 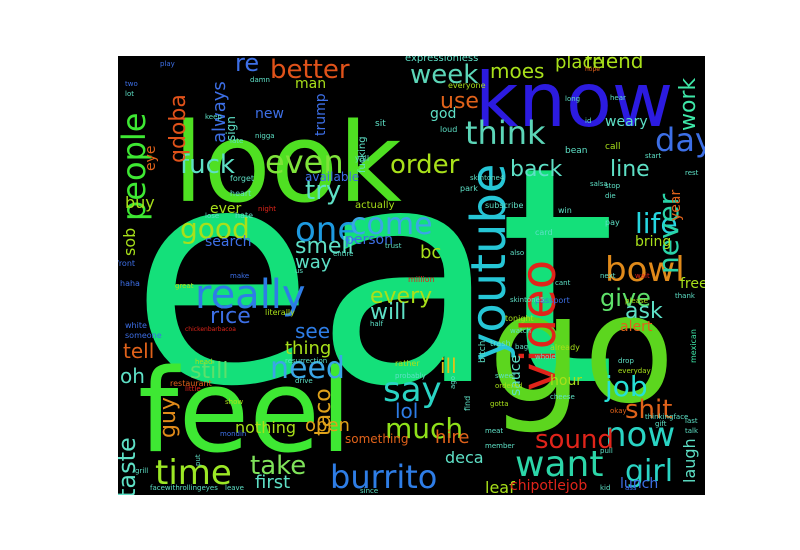 What do you see at coordinates (310, 84) in the screenshot?
I see `word-man: man` at bounding box center [310, 84].